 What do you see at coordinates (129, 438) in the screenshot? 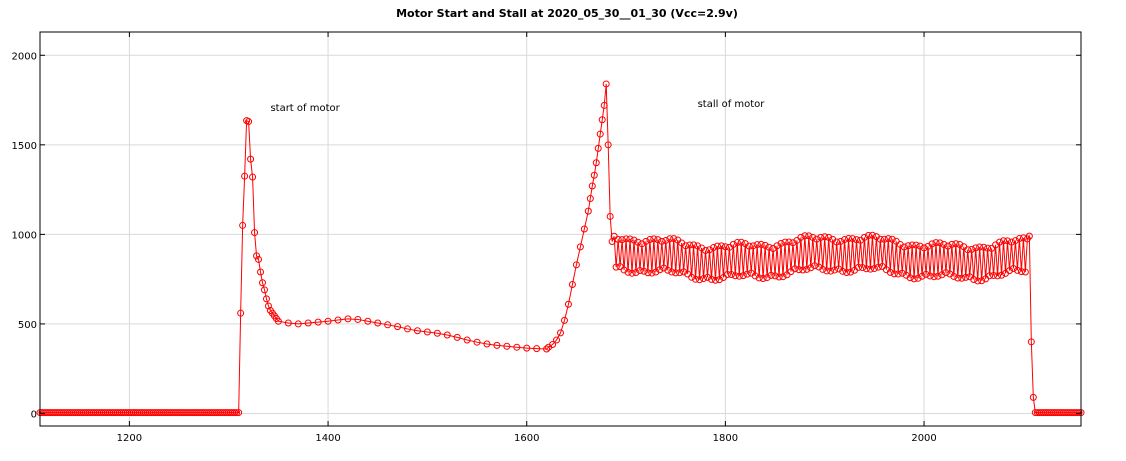
I see `x-tick-label: 1200` at bounding box center [129, 438].